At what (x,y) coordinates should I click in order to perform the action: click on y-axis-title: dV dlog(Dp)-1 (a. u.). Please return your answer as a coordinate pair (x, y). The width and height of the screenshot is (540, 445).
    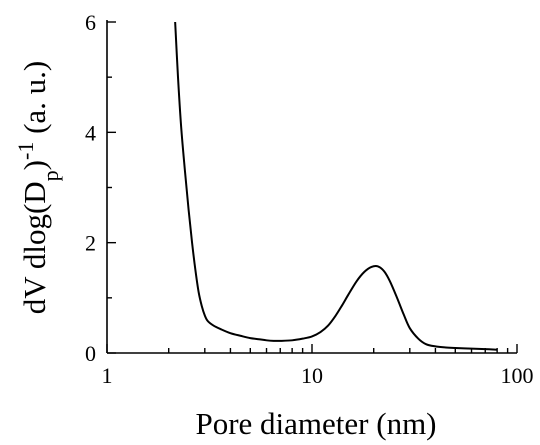
    Looking at the image, I should click on (38, 187).